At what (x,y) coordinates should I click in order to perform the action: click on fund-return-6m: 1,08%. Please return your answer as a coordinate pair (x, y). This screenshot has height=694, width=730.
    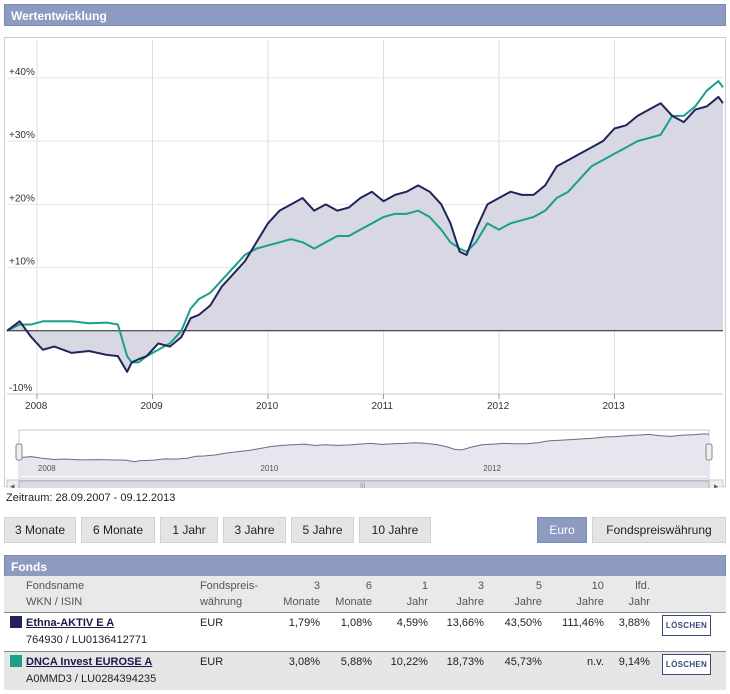
    Looking at the image, I should click on (352, 632).